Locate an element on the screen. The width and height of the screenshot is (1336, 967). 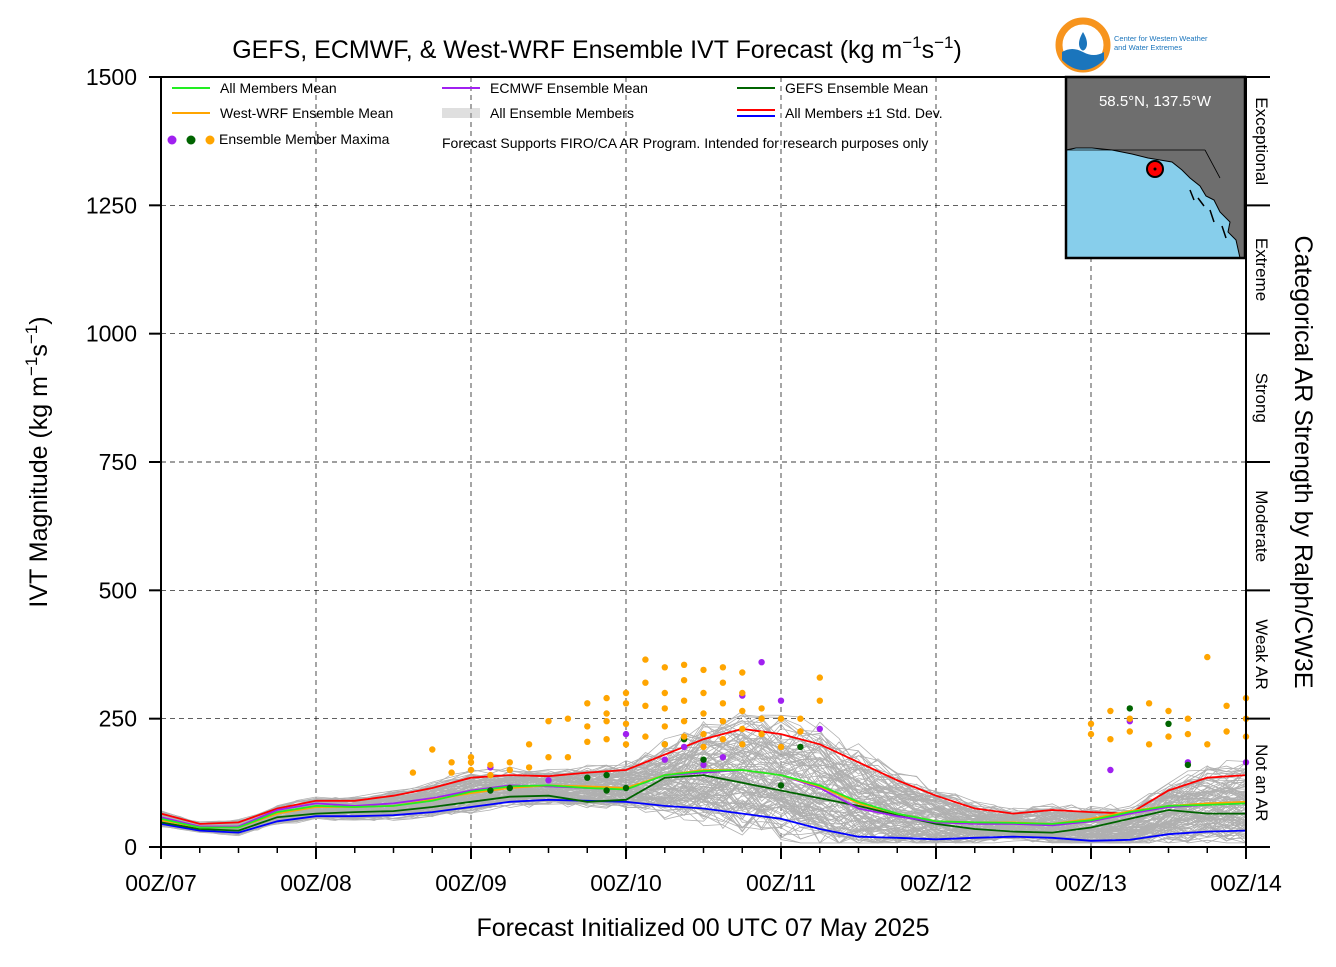
y-tick-label: 1000 is located at coordinates (111, 334).